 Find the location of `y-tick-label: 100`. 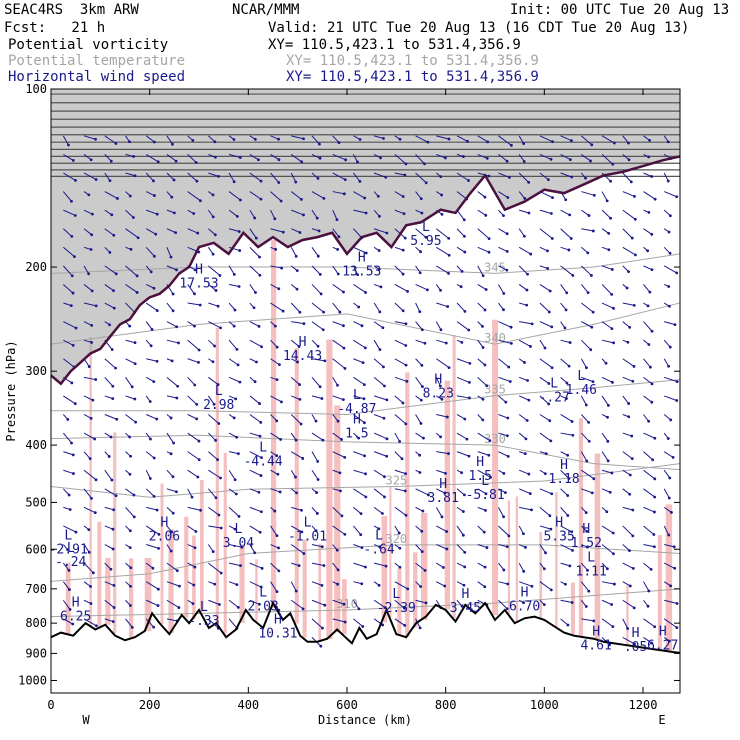

y-tick-label: 100 is located at coordinates (36, 89).